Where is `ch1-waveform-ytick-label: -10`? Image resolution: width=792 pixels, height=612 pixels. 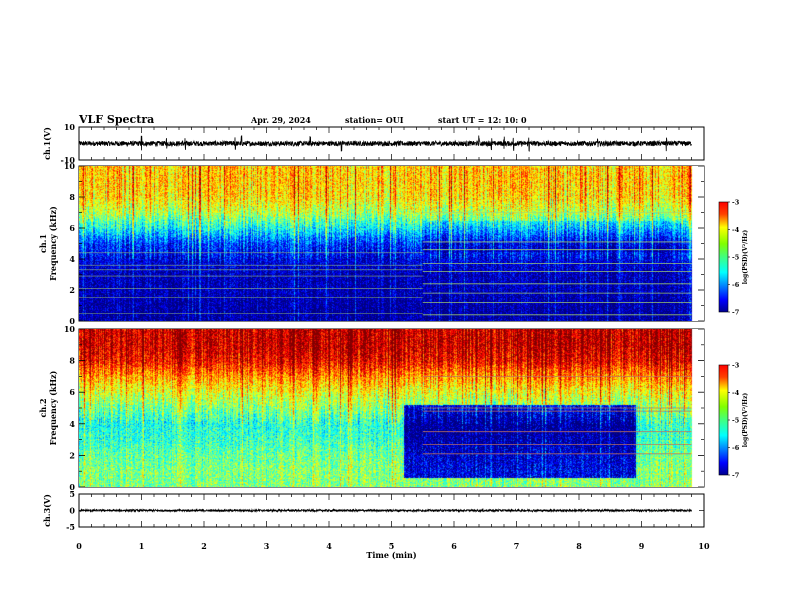 ch1-waveform-ytick-label: -10 is located at coordinates (68, 160).